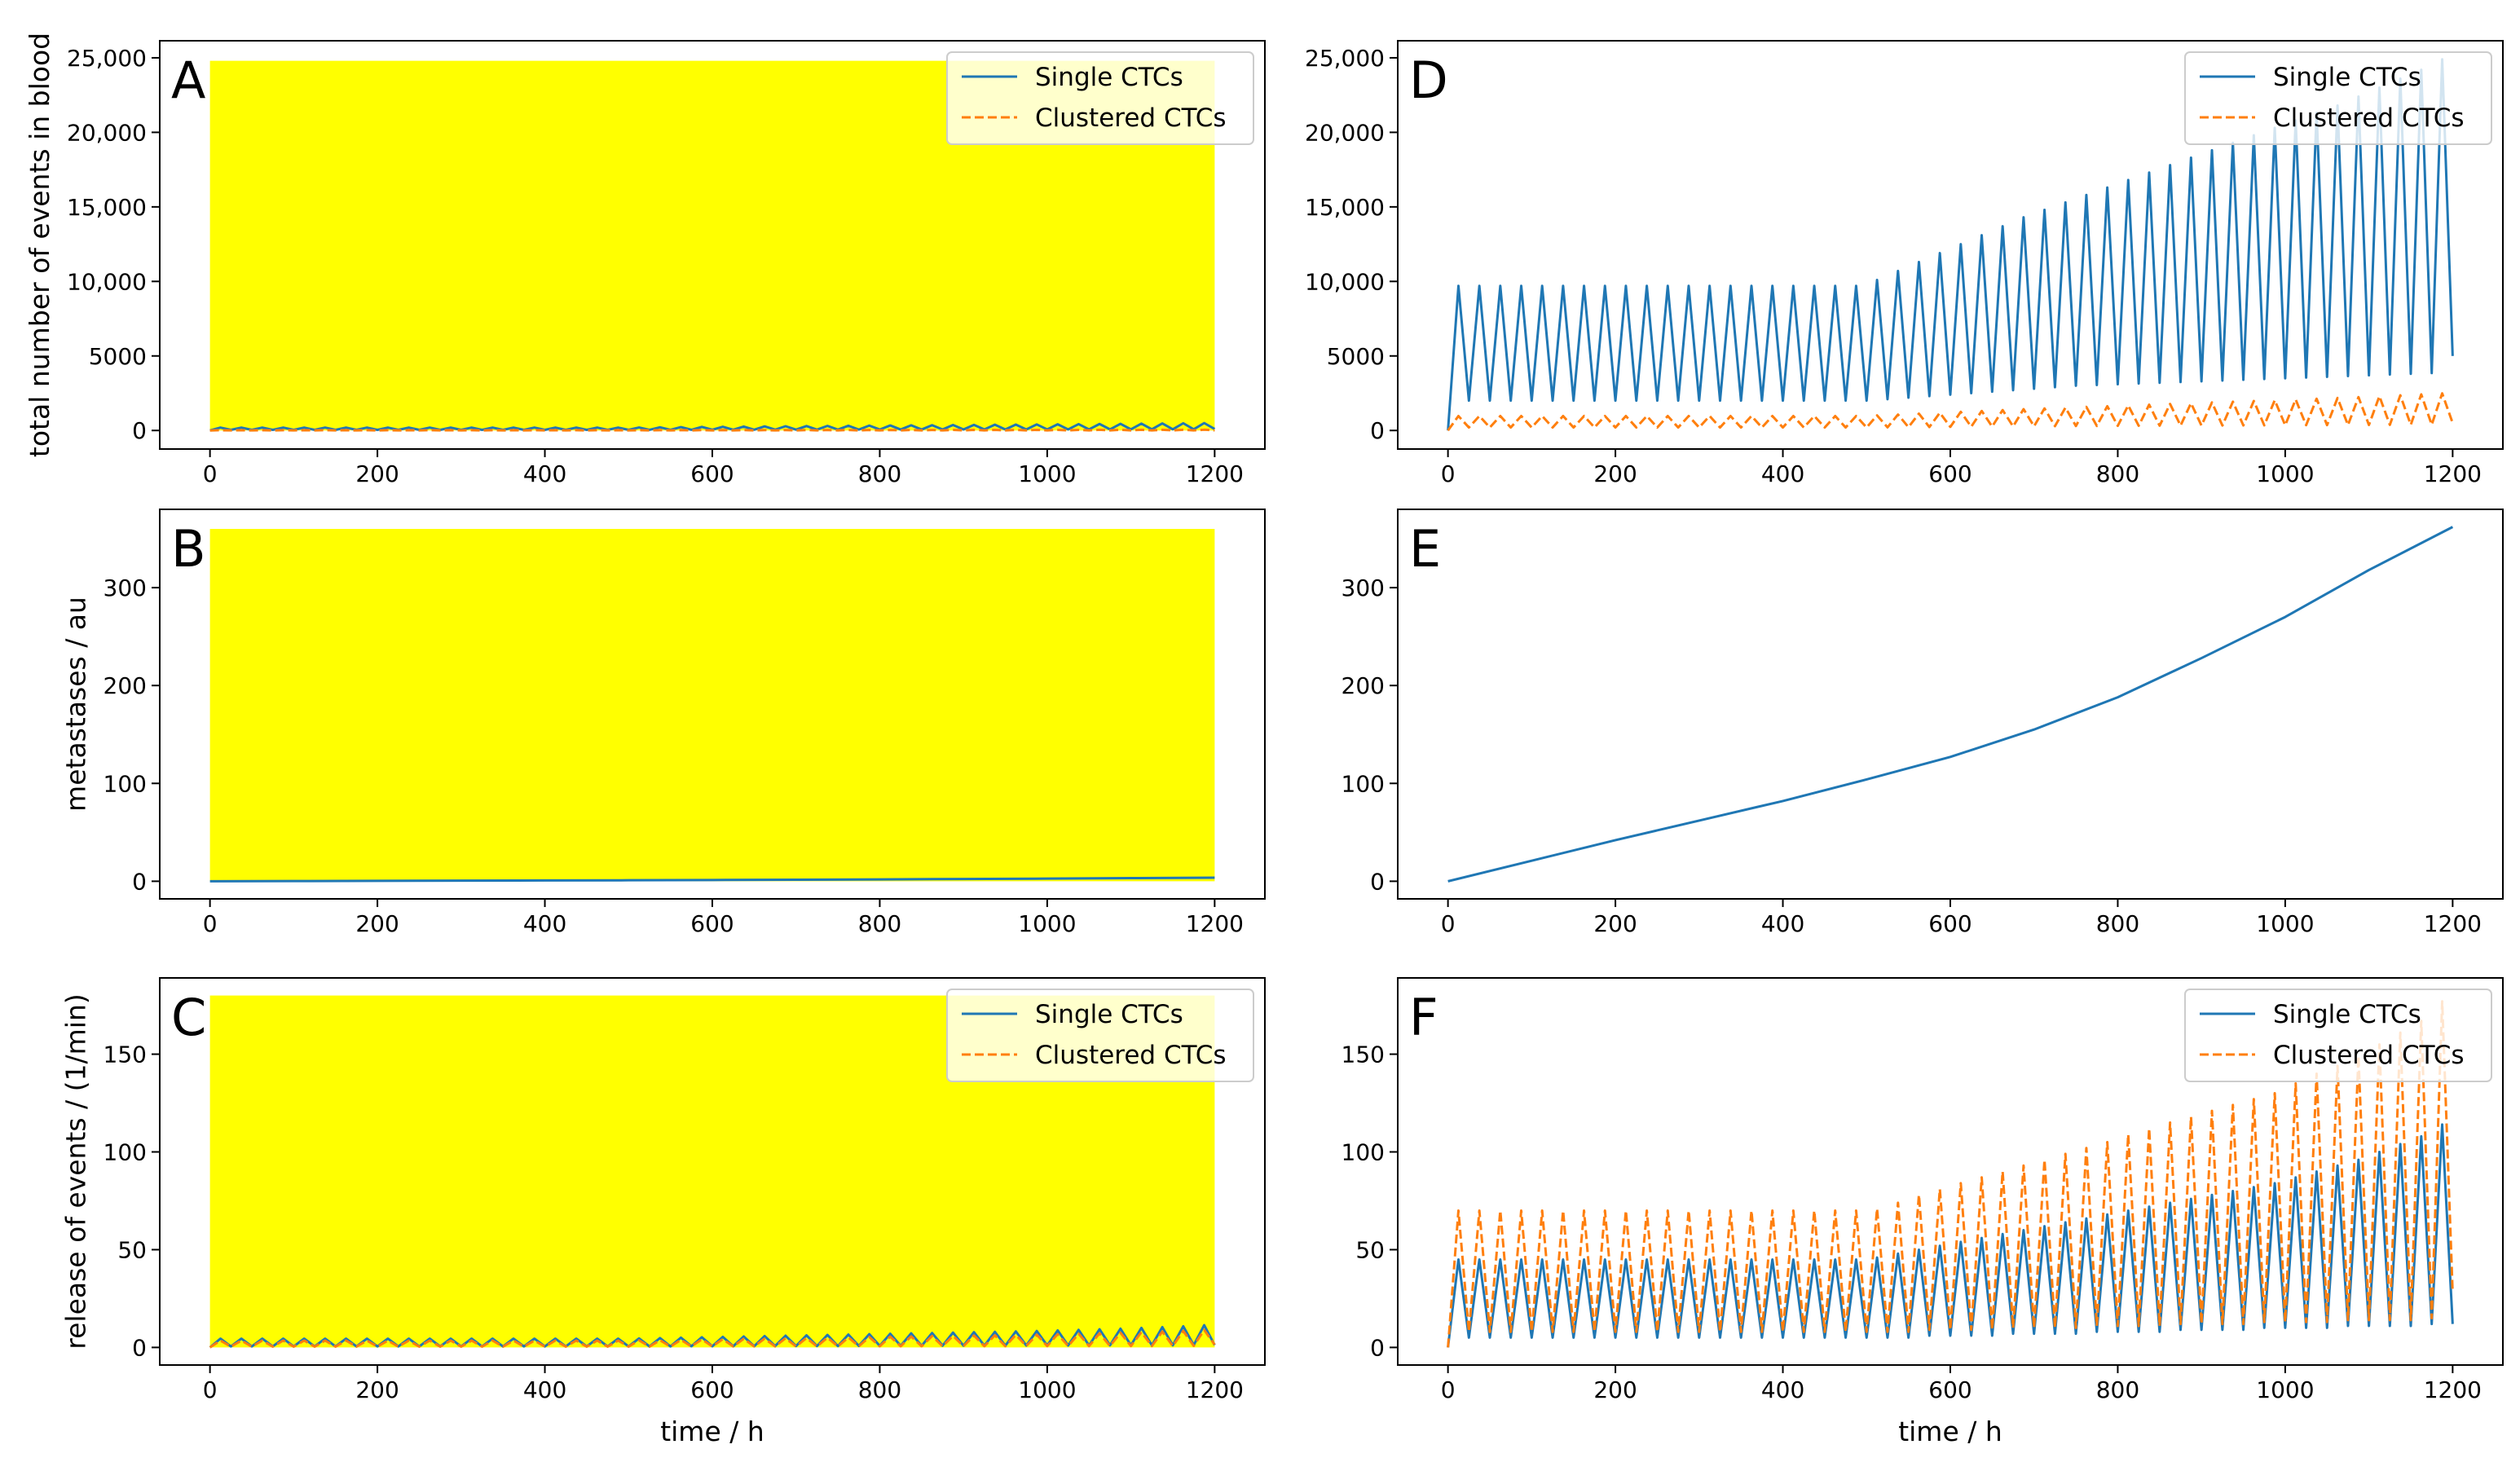  I want to click on panel: 0 200 400 600 800 1000 1200 0 100 200 300 E, so click(1923, 723).